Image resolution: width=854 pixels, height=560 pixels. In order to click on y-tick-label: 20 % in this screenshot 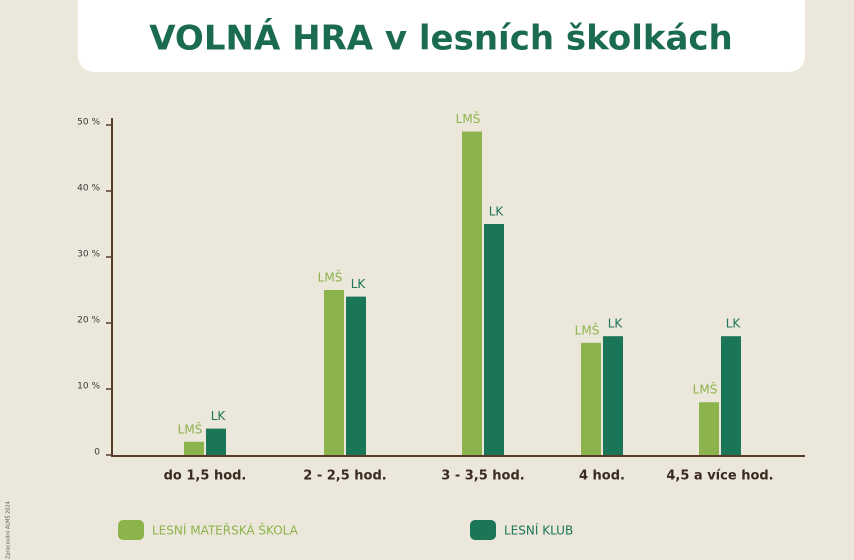, I will do `click(88, 321)`.